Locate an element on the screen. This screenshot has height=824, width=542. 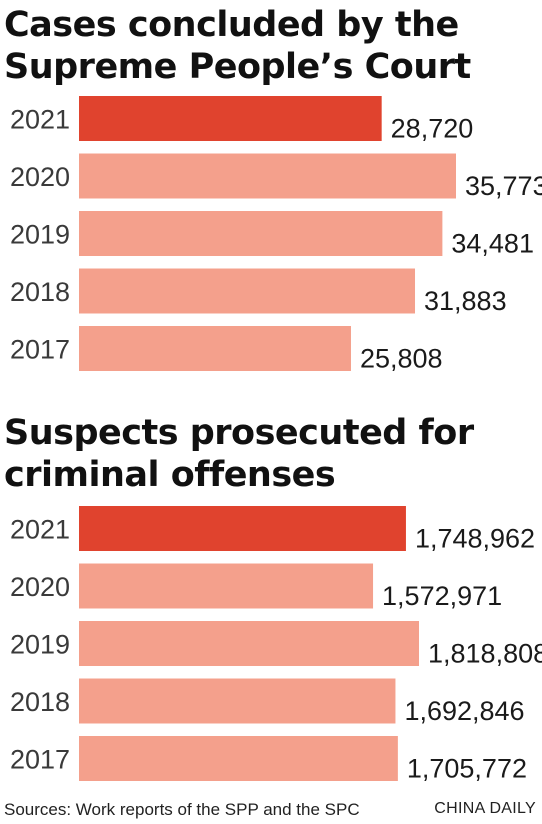
value-label: 1,572,971 is located at coordinates (442, 596).